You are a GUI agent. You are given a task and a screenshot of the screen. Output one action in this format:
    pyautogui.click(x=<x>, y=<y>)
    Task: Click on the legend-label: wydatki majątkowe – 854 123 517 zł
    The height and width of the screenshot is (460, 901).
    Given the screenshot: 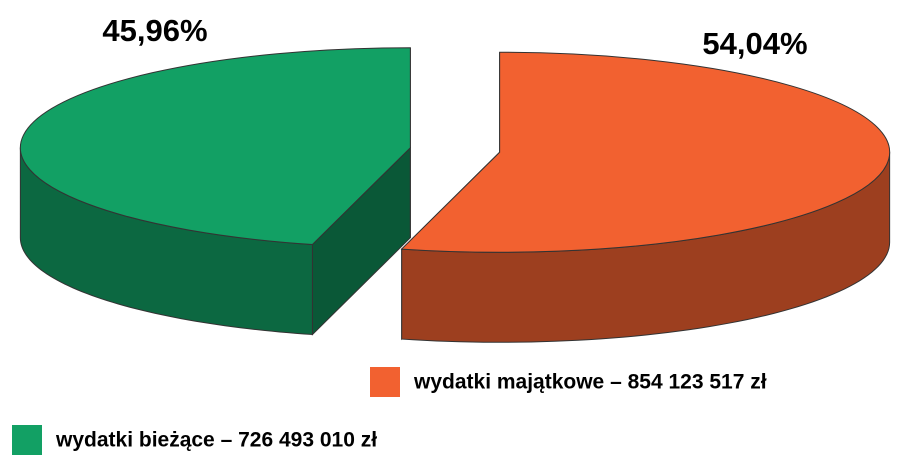 What is the action you would take?
    pyautogui.click(x=590, y=382)
    